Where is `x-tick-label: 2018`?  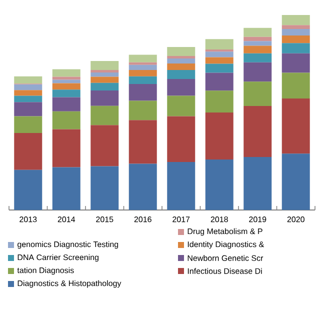
x-tick-label: 2018 is located at coordinates (219, 219).